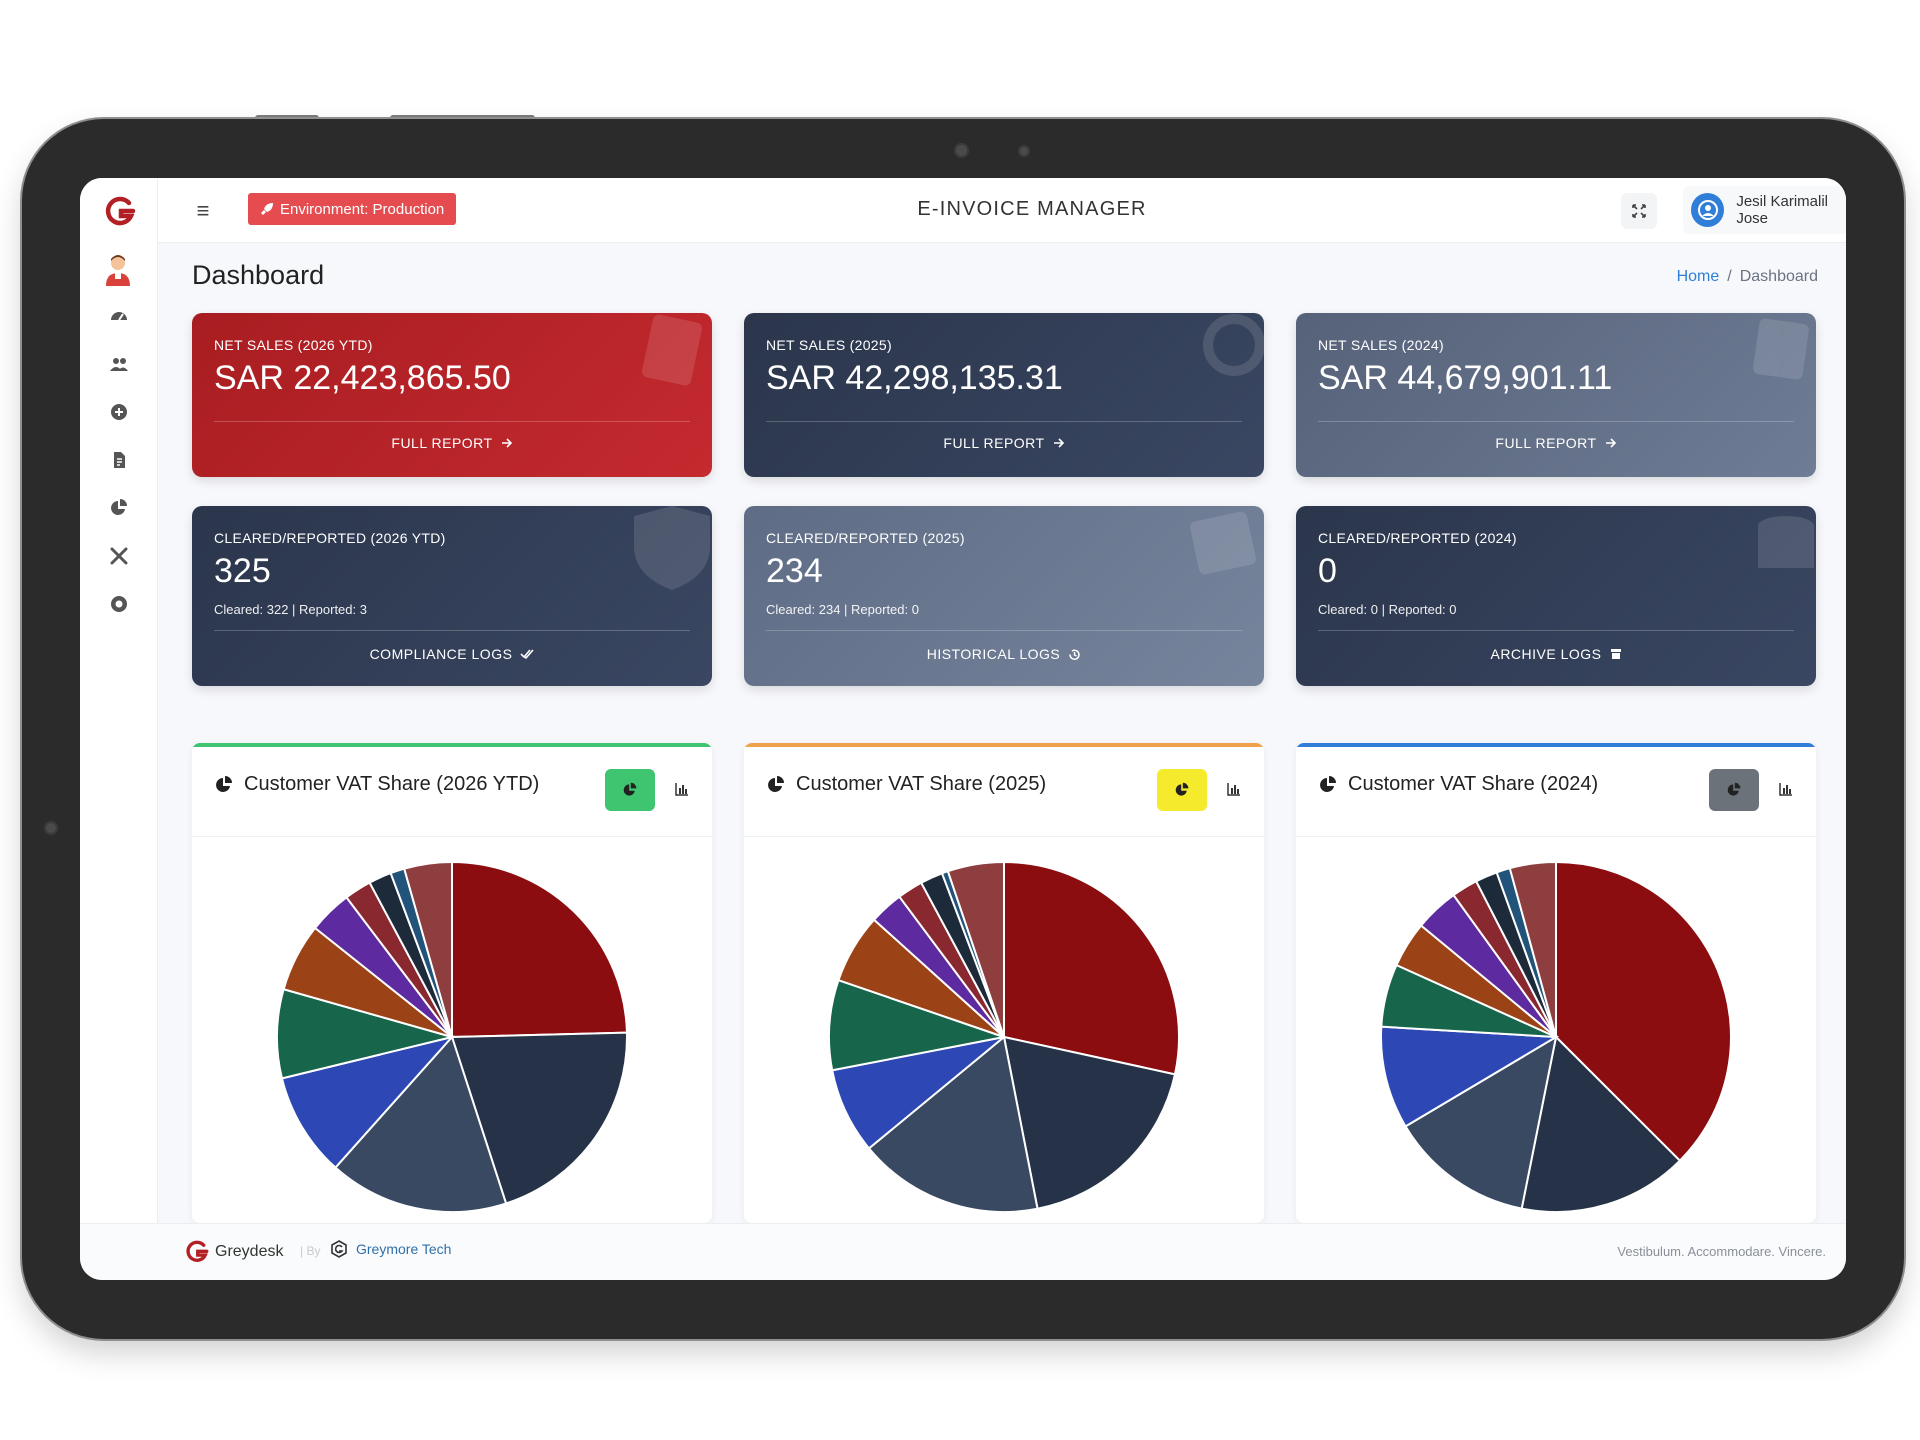 The width and height of the screenshot is (1920, 1440). I want to click on vat-share-chart-card-2025: Customer VAT Share (2025), so click(1004, 983).